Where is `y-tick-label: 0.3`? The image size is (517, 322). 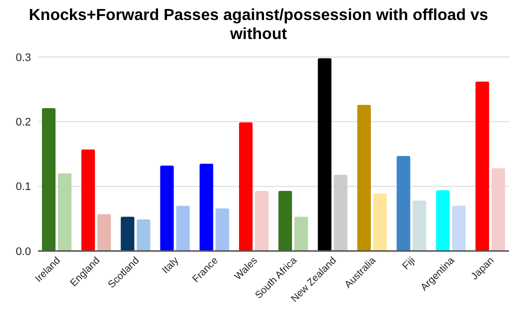 y-tick-label: 0.3 is located at coordinates (23, 58).